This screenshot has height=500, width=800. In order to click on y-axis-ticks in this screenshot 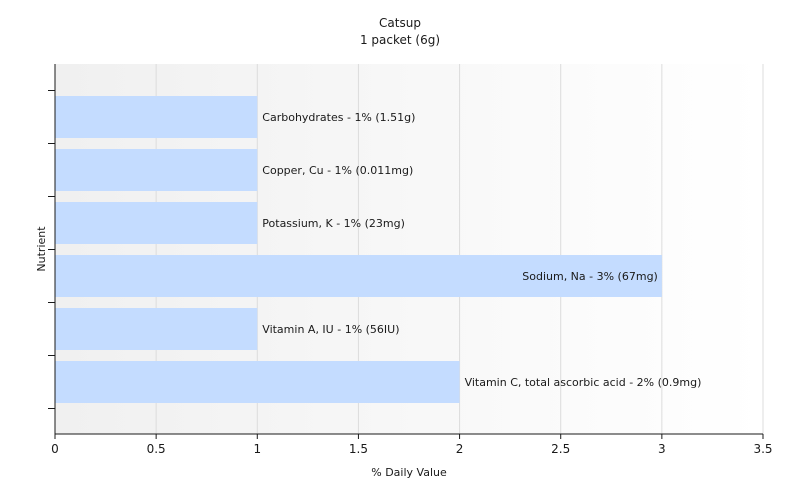, I will do `click(51, 249)`.